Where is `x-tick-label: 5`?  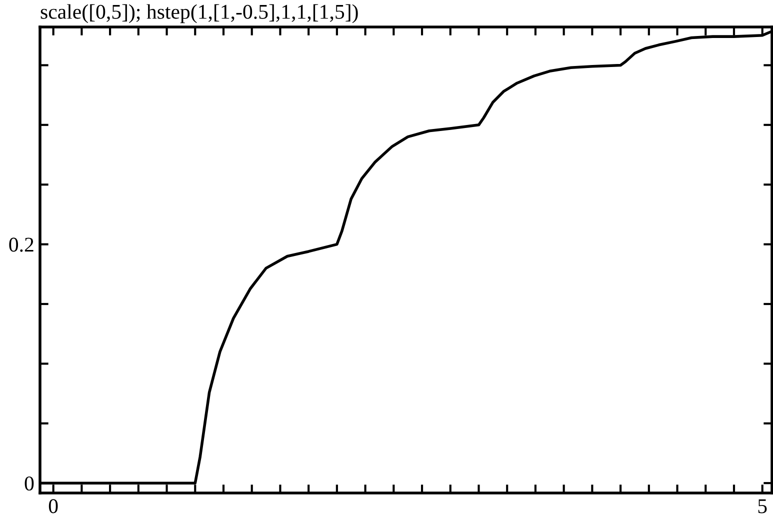
x-tick-label: 5 is located at coordinates (762, 506).